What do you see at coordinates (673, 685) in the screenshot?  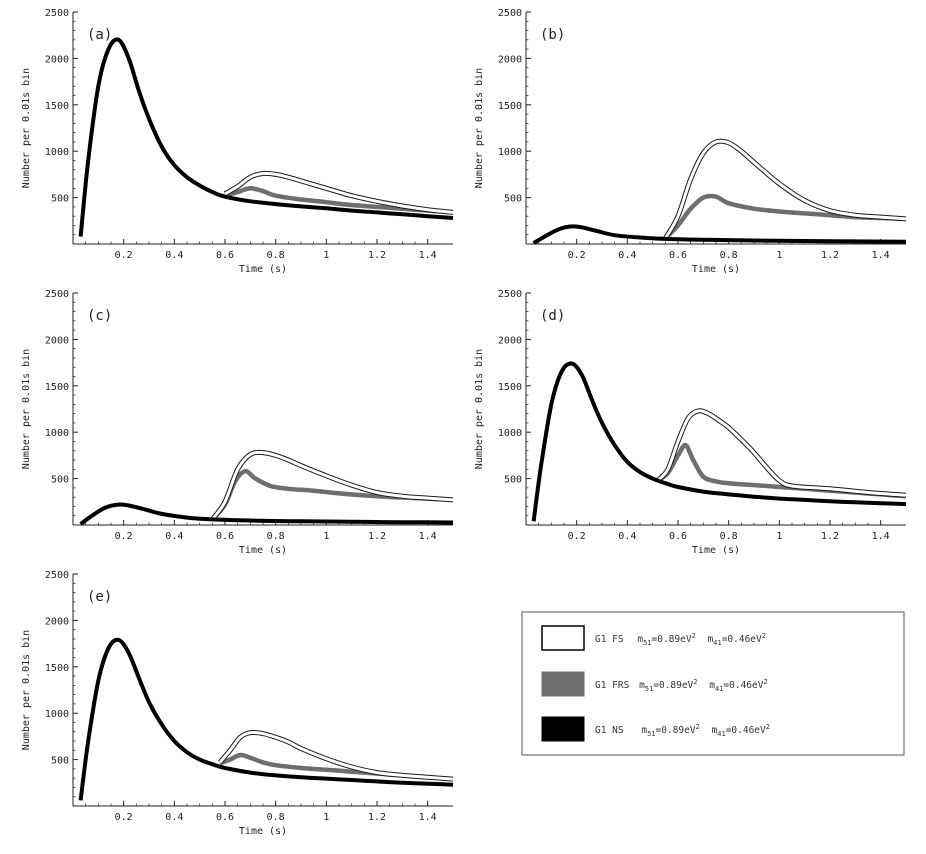 I see `legend-frs-ma-val: =0.89eV` at bounding box center [673, 685].